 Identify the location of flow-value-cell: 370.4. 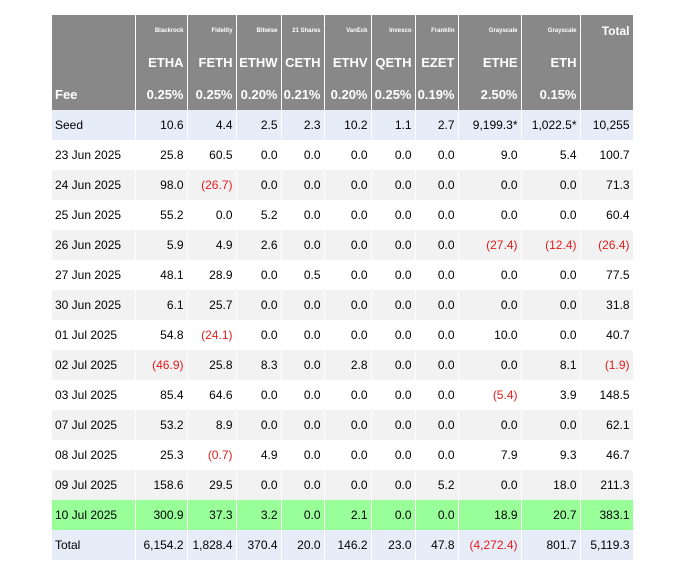
(259, 545).